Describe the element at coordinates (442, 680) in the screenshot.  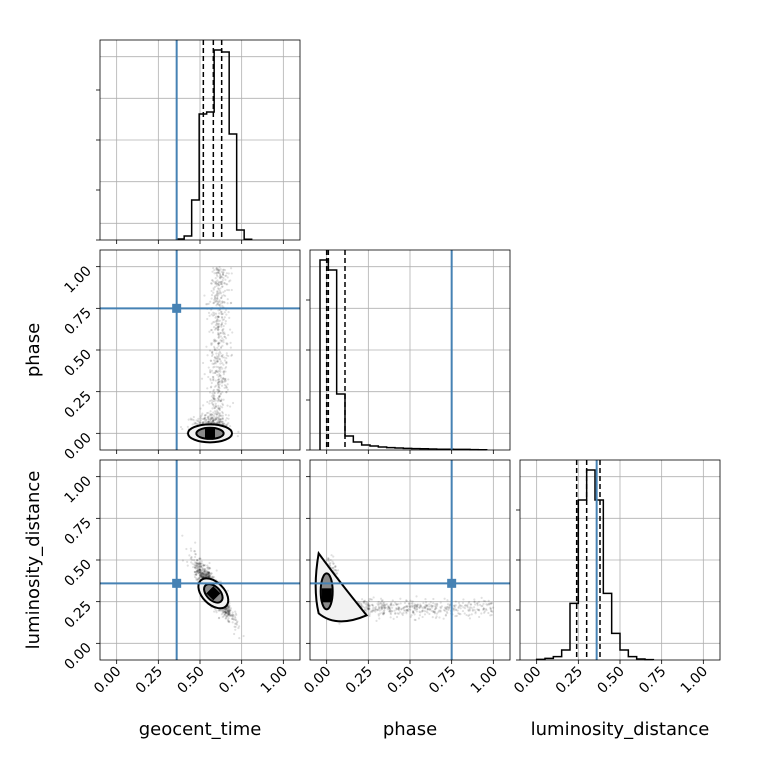
I see `x-tick-label: 0.75` at that location.